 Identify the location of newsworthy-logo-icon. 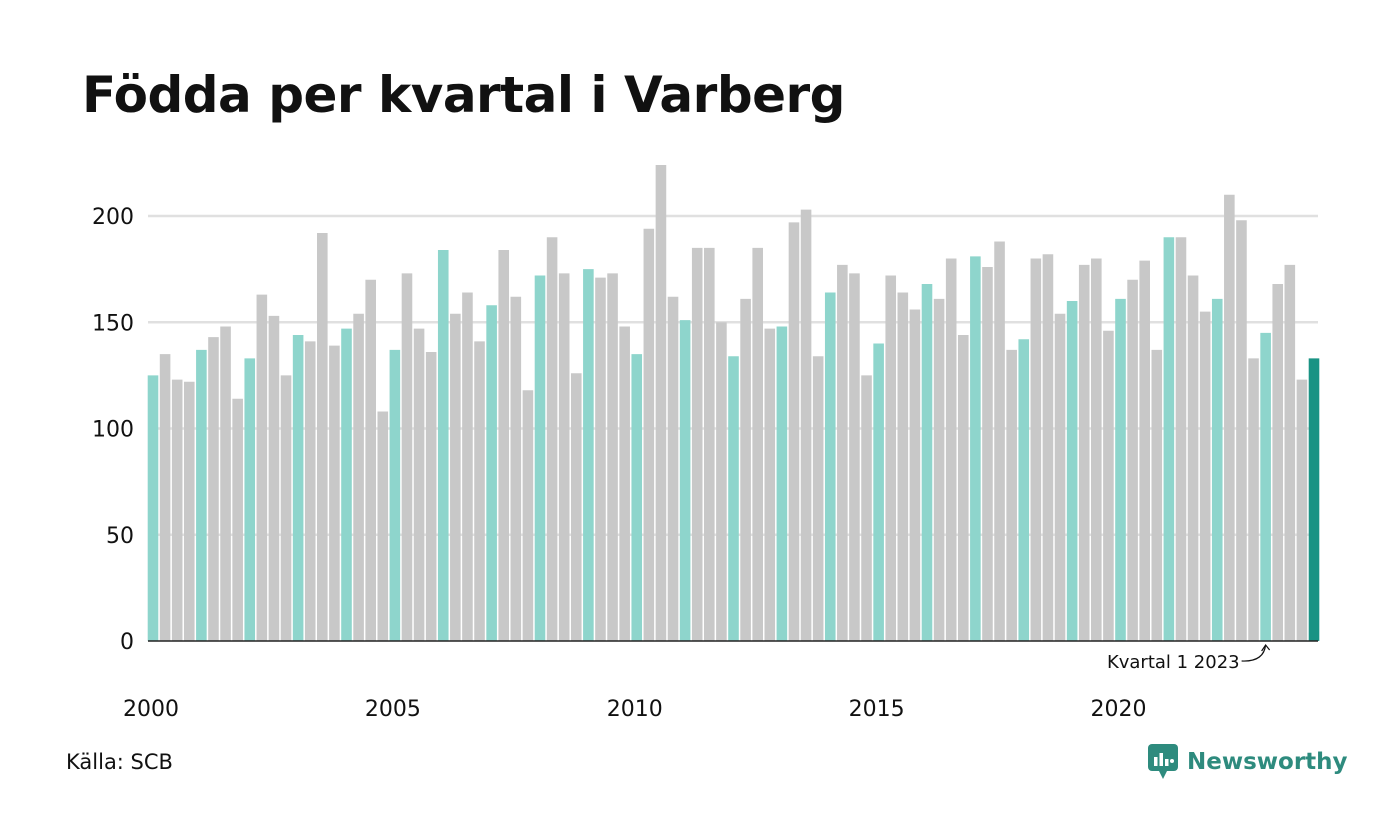
(1163, 761).